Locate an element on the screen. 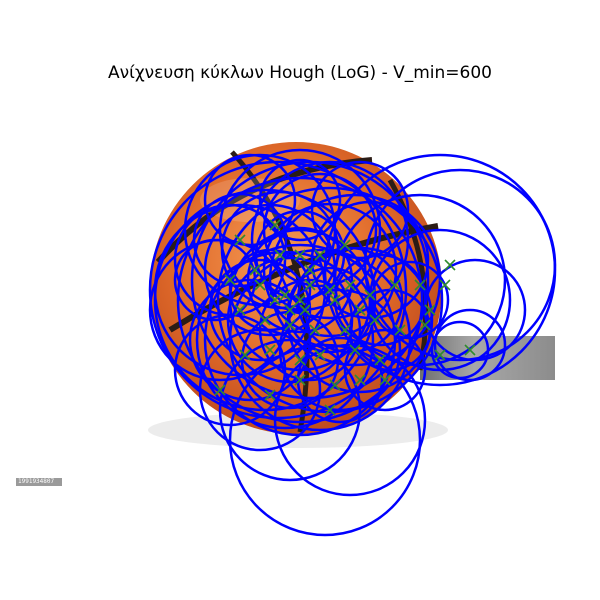 The height and width of the screenshot is (600, 600). stock-id-text: 1991934807 is located at coordinates (36, 481).